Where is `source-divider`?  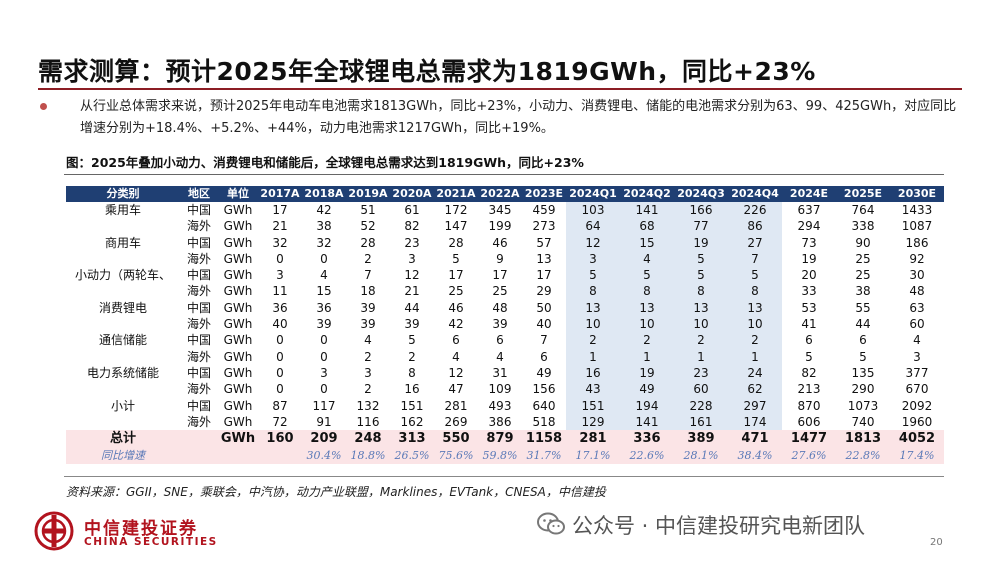
source-divider is located at coordinates (504, 476).